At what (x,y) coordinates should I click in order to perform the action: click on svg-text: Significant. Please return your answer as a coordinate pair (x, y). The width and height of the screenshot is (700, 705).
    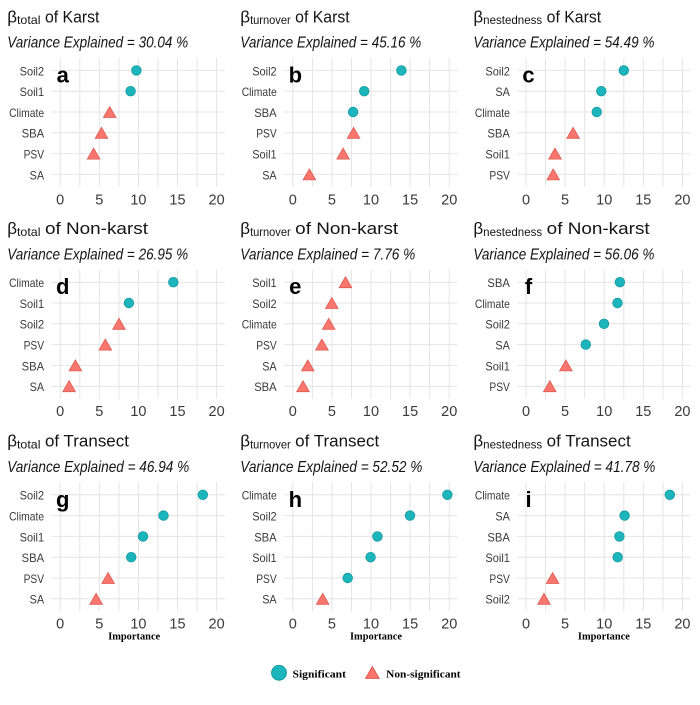
    Looking at the image, I should click on (320, 675).